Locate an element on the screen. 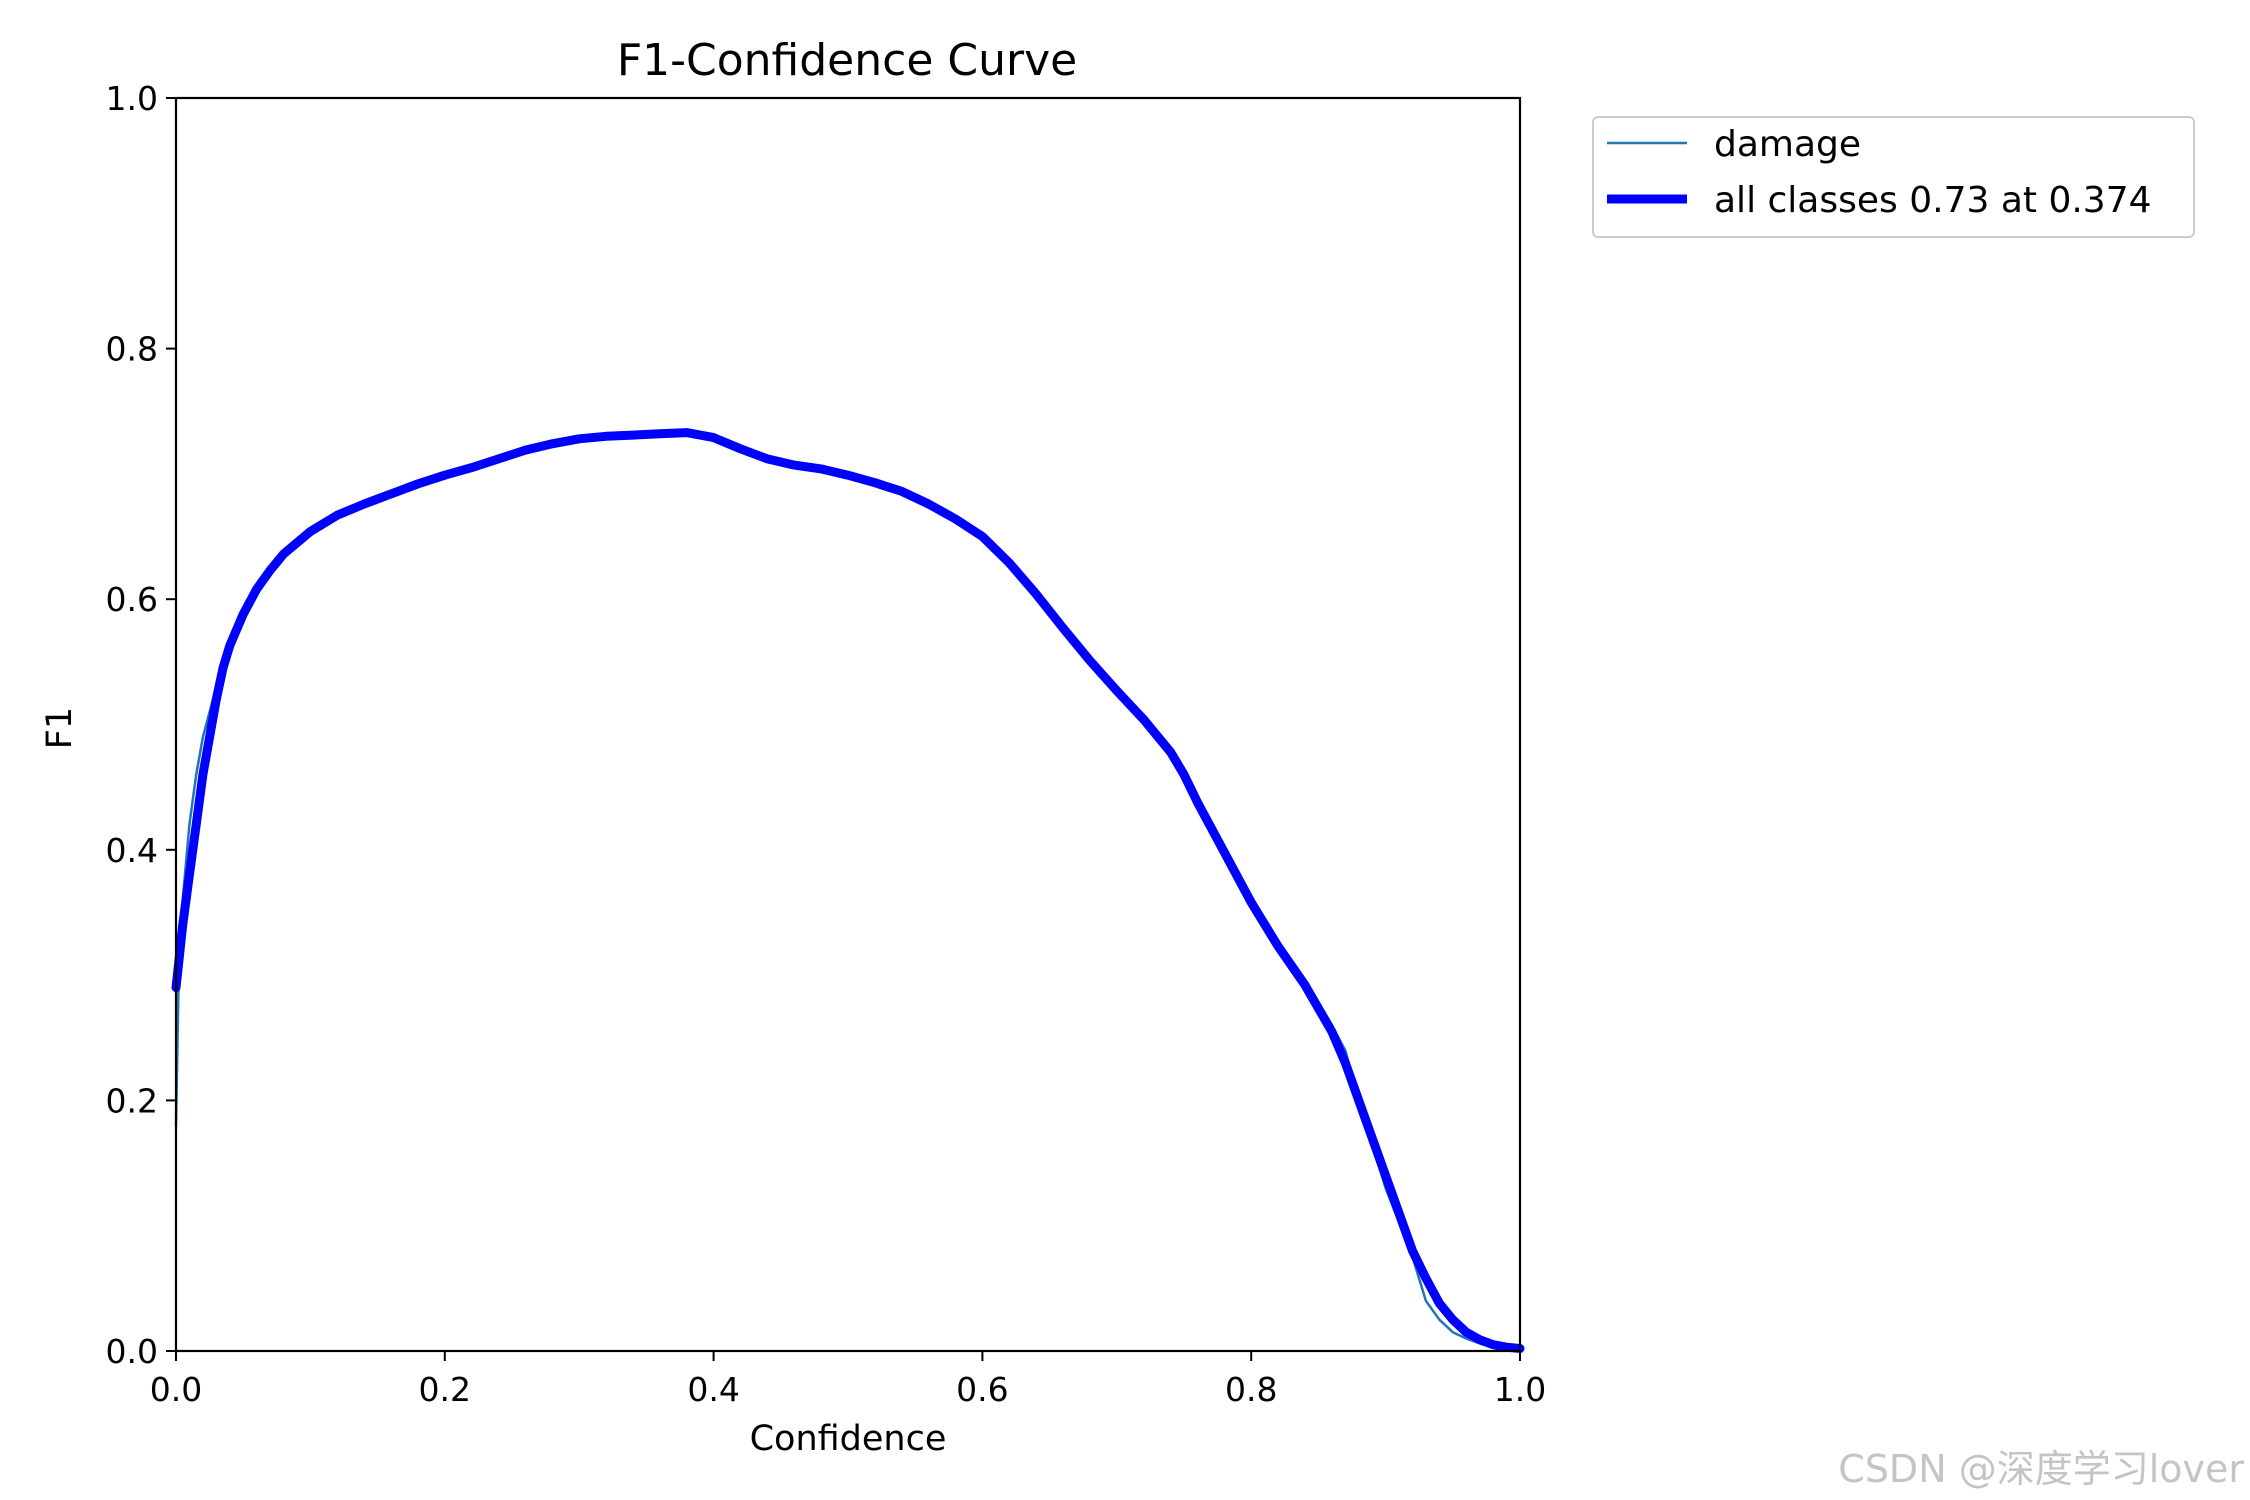 The width and height of the screenshot is (2250, 1500). y-axis: 0.0 0.2 0.4 0.6 0.8 1.0 is located at coordinates (141, 725).